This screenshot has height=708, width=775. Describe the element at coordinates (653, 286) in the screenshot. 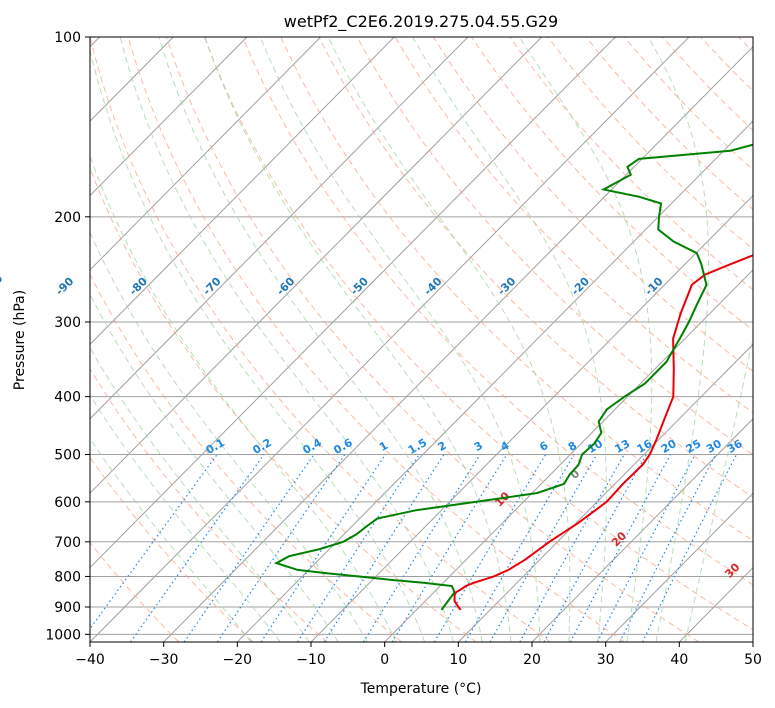

I see `isotherm-label: -10` at that location.